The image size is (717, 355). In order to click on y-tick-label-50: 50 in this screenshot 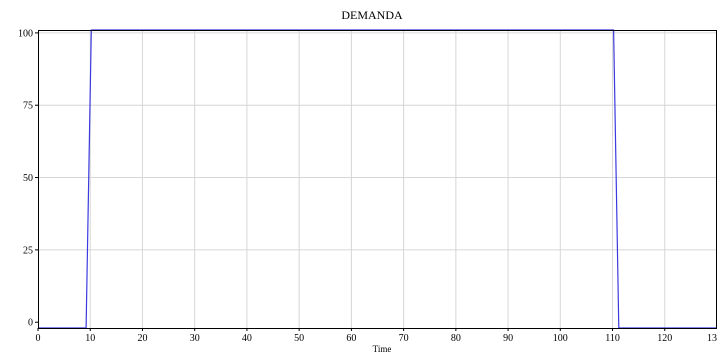, I will do `click(28, 178)`.